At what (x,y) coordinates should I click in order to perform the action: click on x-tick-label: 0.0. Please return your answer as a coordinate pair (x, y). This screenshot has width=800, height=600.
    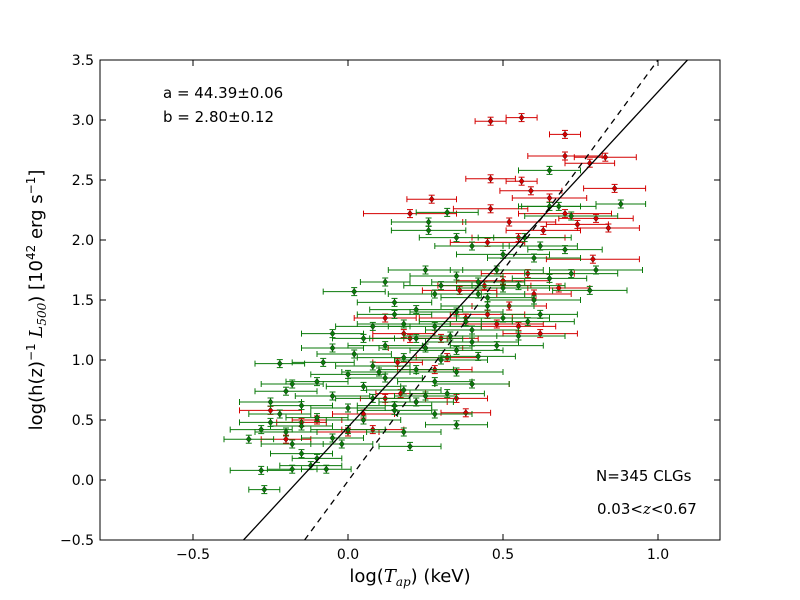
    Looking at the image, I should click on (348, 555).